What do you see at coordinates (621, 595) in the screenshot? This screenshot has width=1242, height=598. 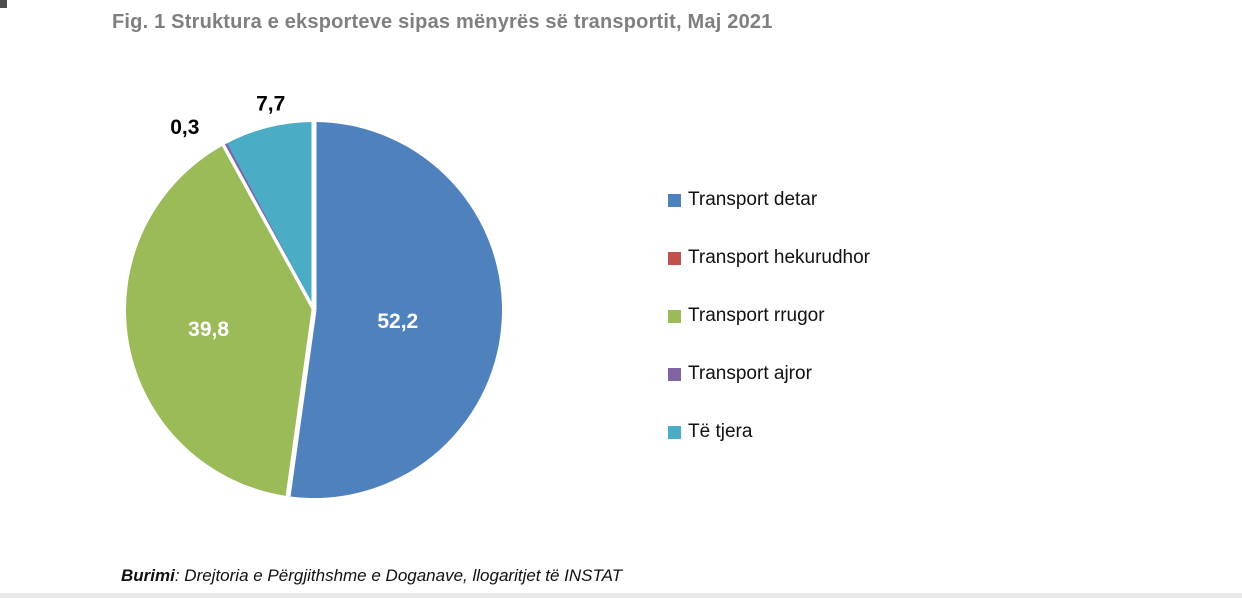 I see `bottom-edge-strip` at bounding box center [621, 595].